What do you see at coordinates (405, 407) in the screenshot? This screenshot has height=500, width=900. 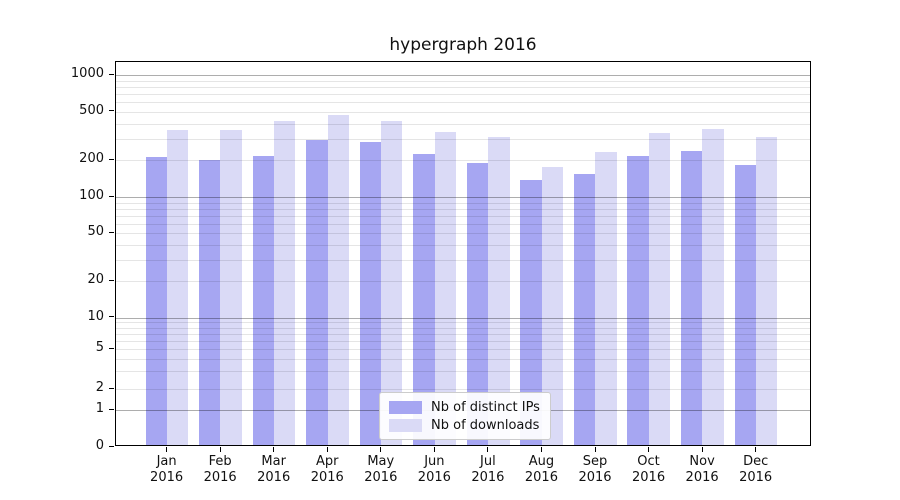 I see `legend-swatch-distinct-ips-icon` at bounding box center [405, 407].